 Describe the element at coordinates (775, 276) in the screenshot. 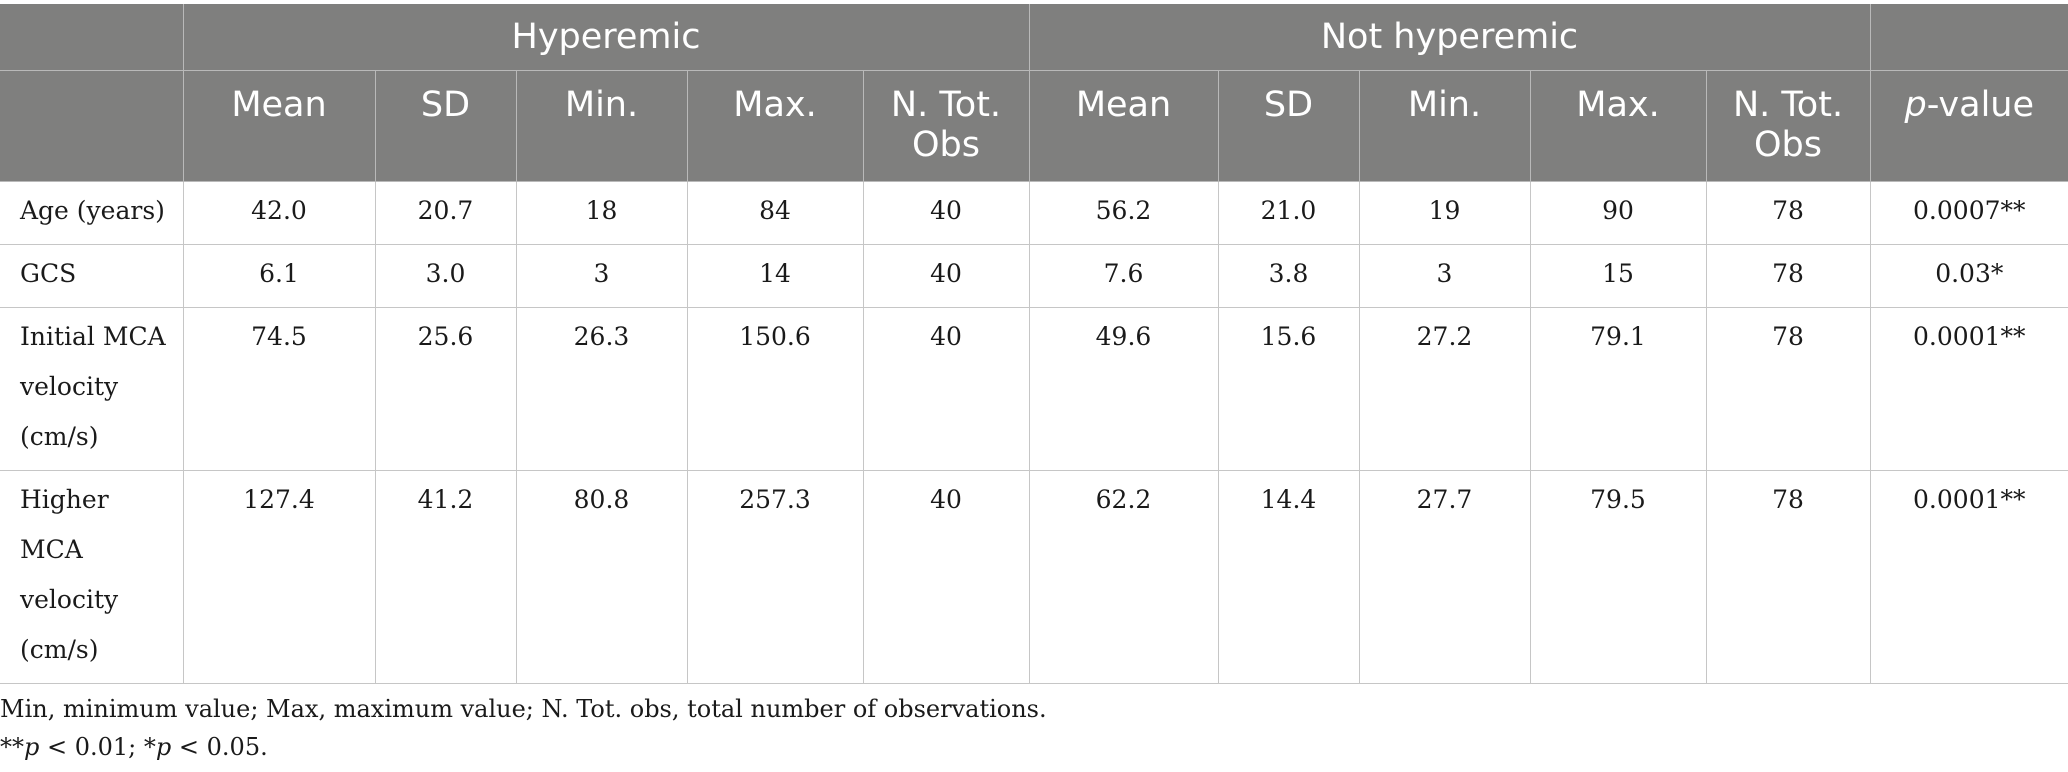

I see `table-cell: 14` at that location.